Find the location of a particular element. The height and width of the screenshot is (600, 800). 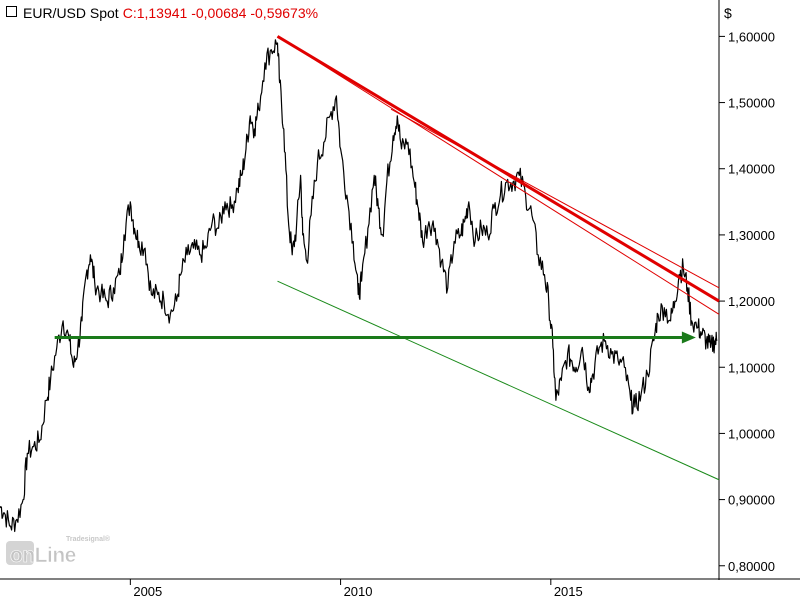

y-tick-label: 1,00000 is located at coordinates (751, 433).